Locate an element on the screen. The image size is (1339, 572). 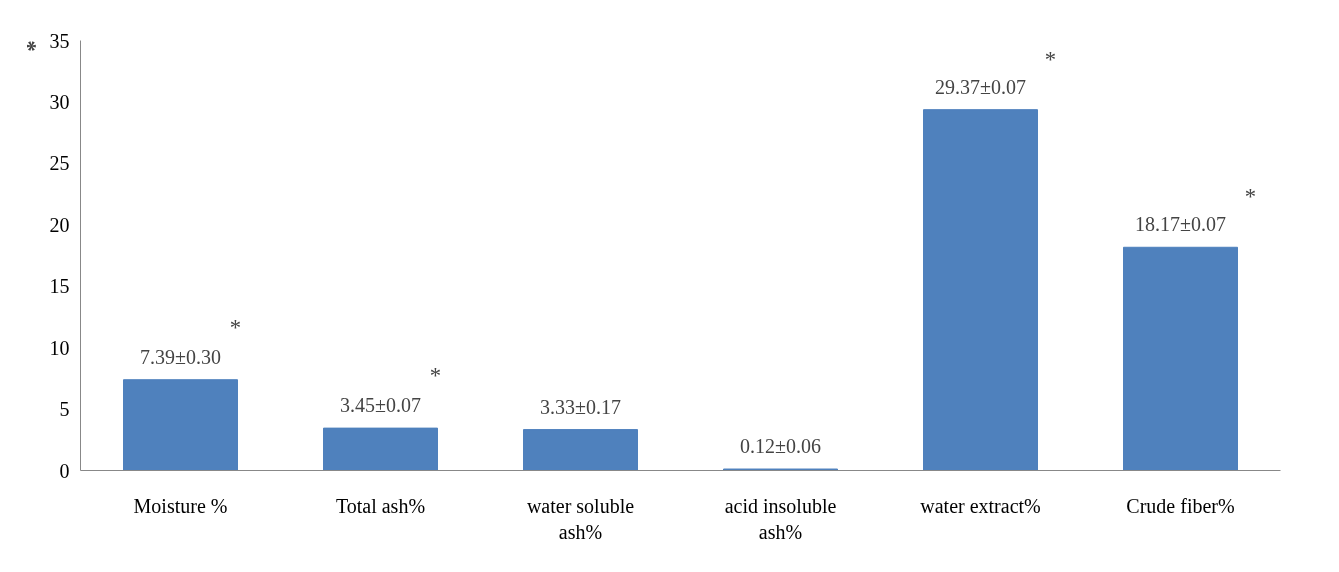
data-label: 18.17±0.07 is located at coordinates (1180, 224).